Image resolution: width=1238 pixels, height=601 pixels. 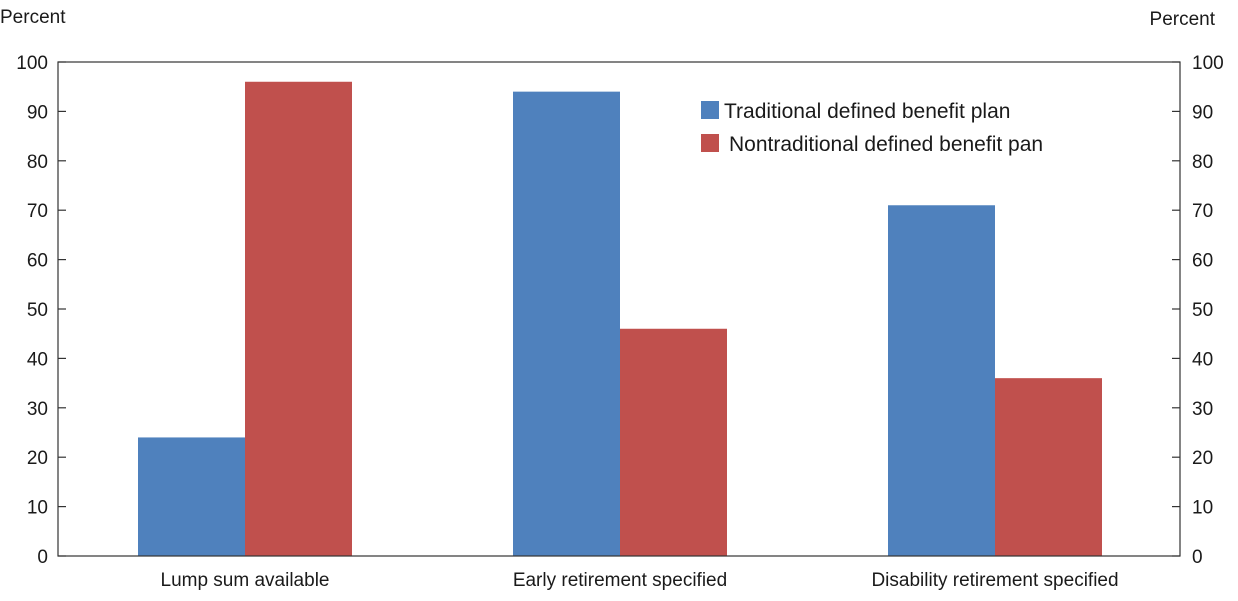 What do you see at coordinates (1202, 508) in the screenshot?
I see `y-tick-label-right: 10` at bounding box center [1202, 508].